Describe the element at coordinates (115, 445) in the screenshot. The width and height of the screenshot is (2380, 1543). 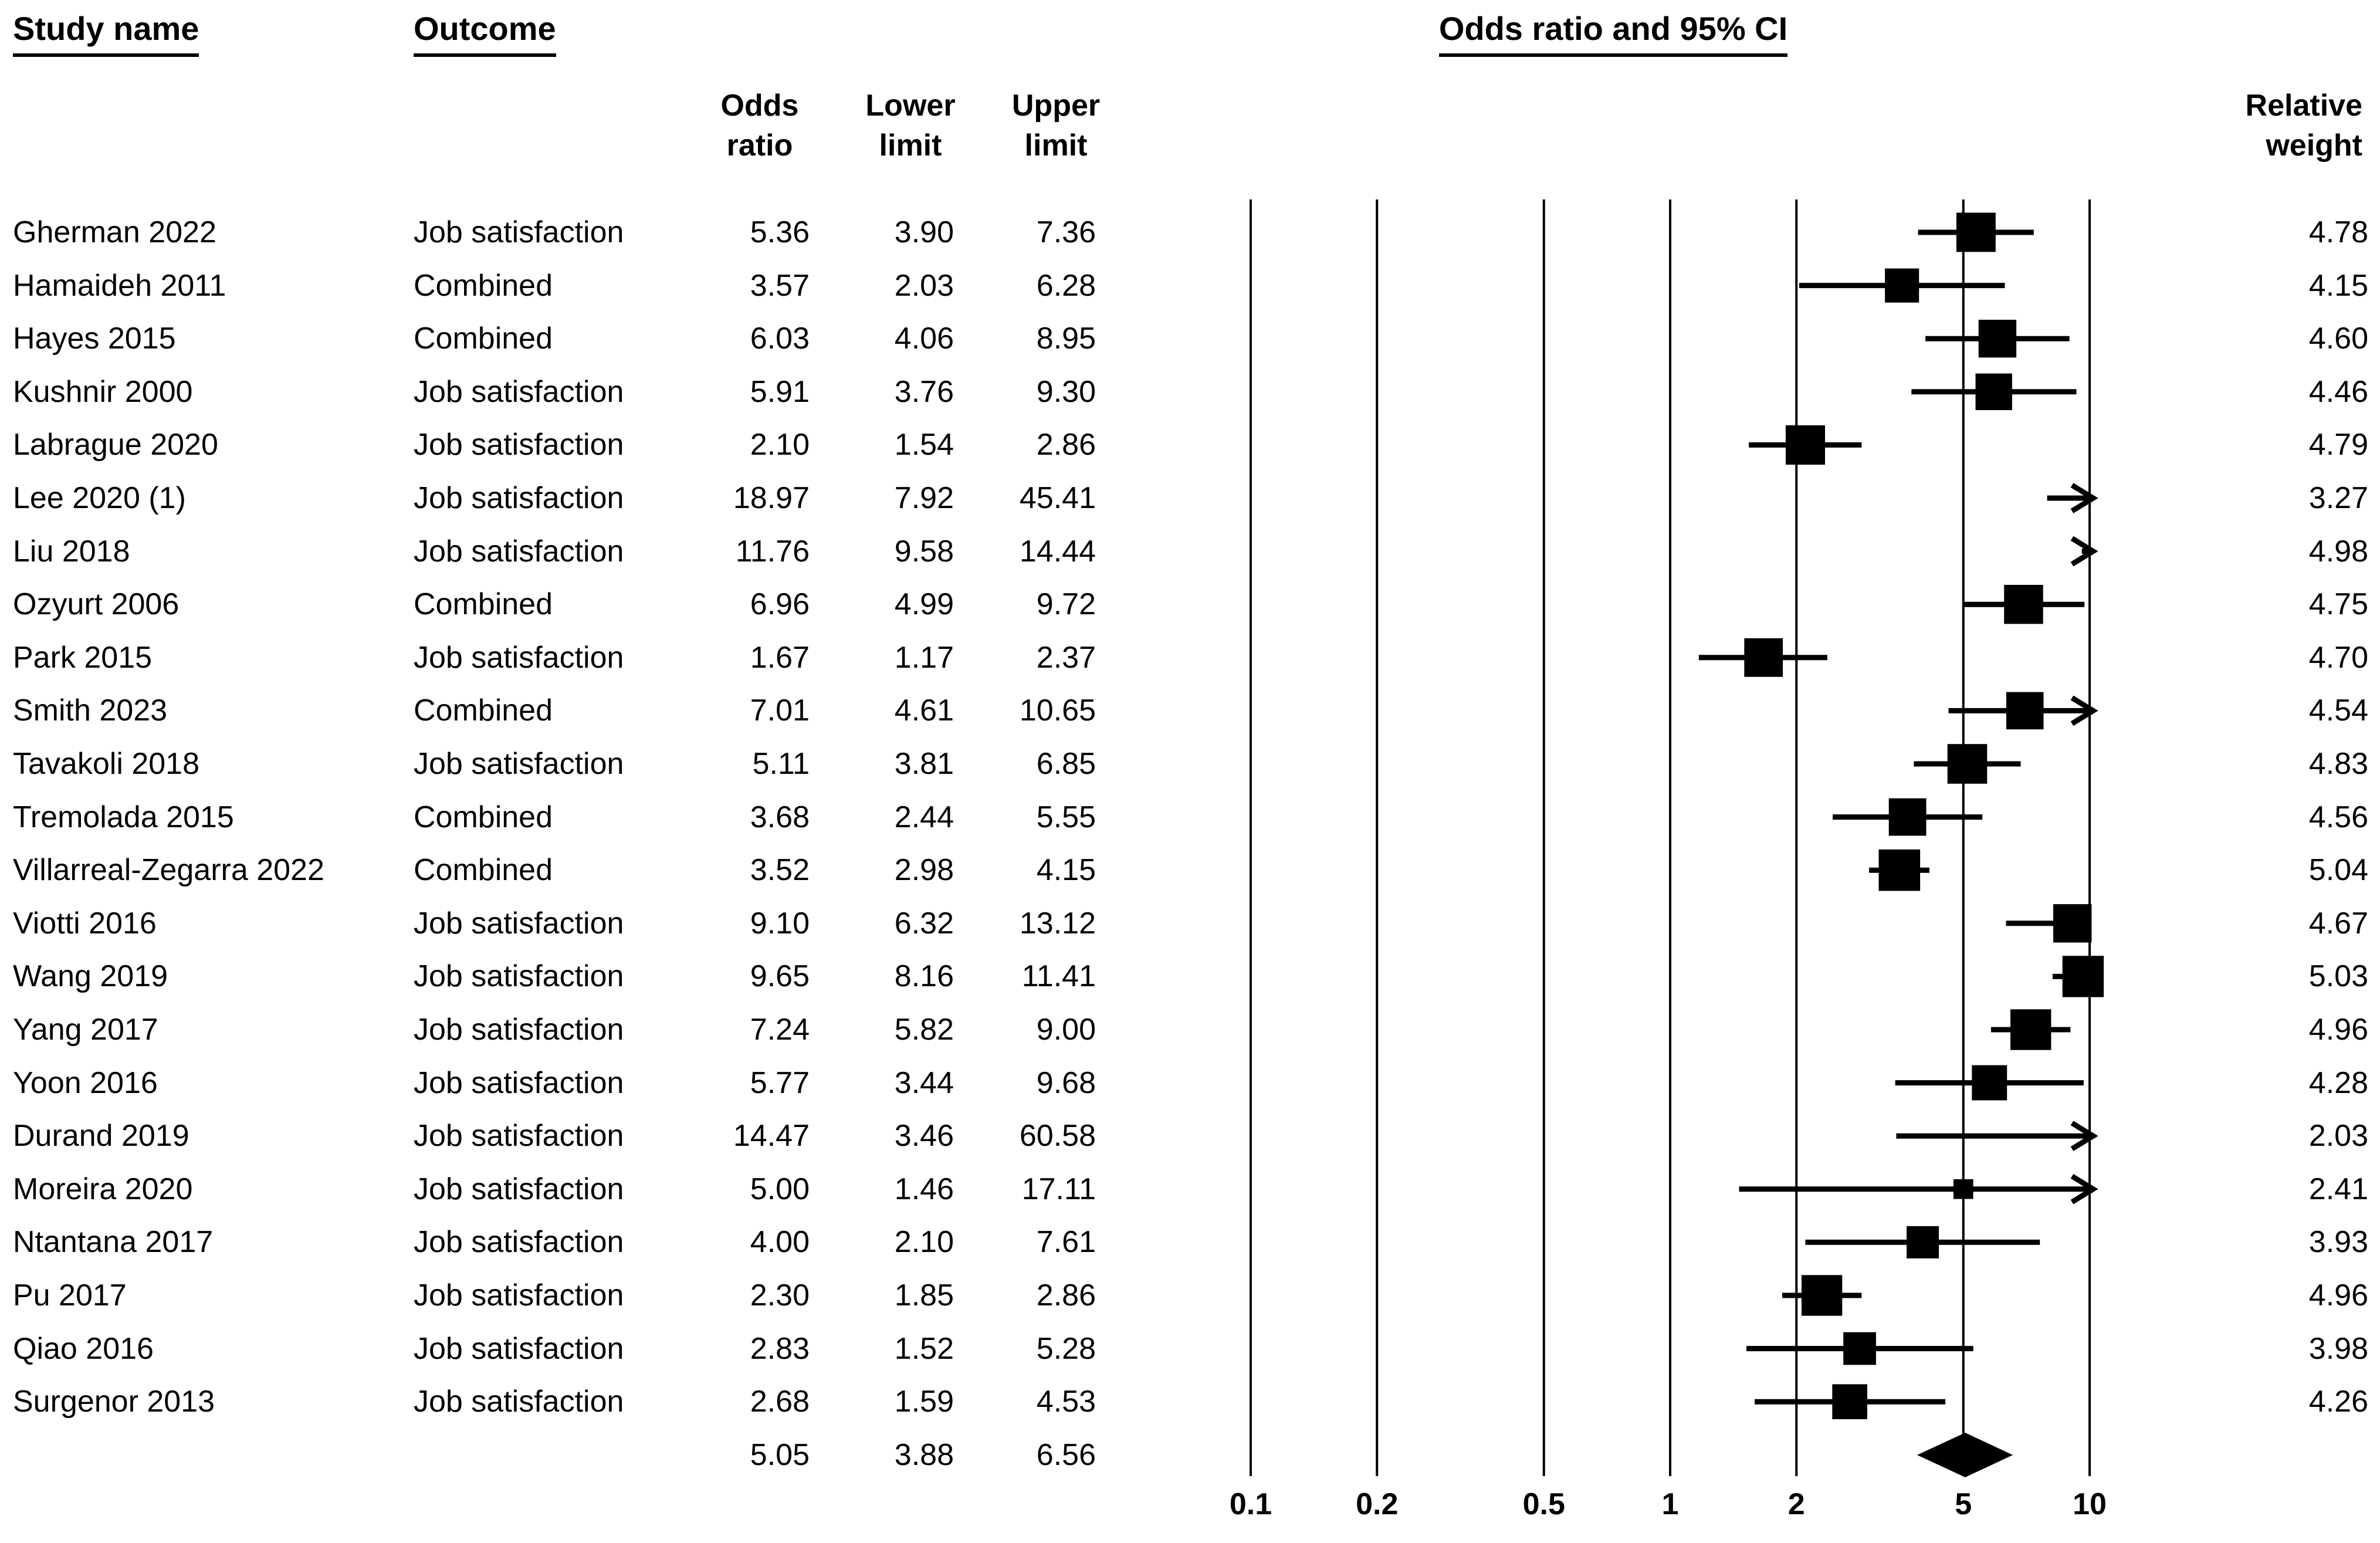
I see `study-name: Labrague 2020` at that location.